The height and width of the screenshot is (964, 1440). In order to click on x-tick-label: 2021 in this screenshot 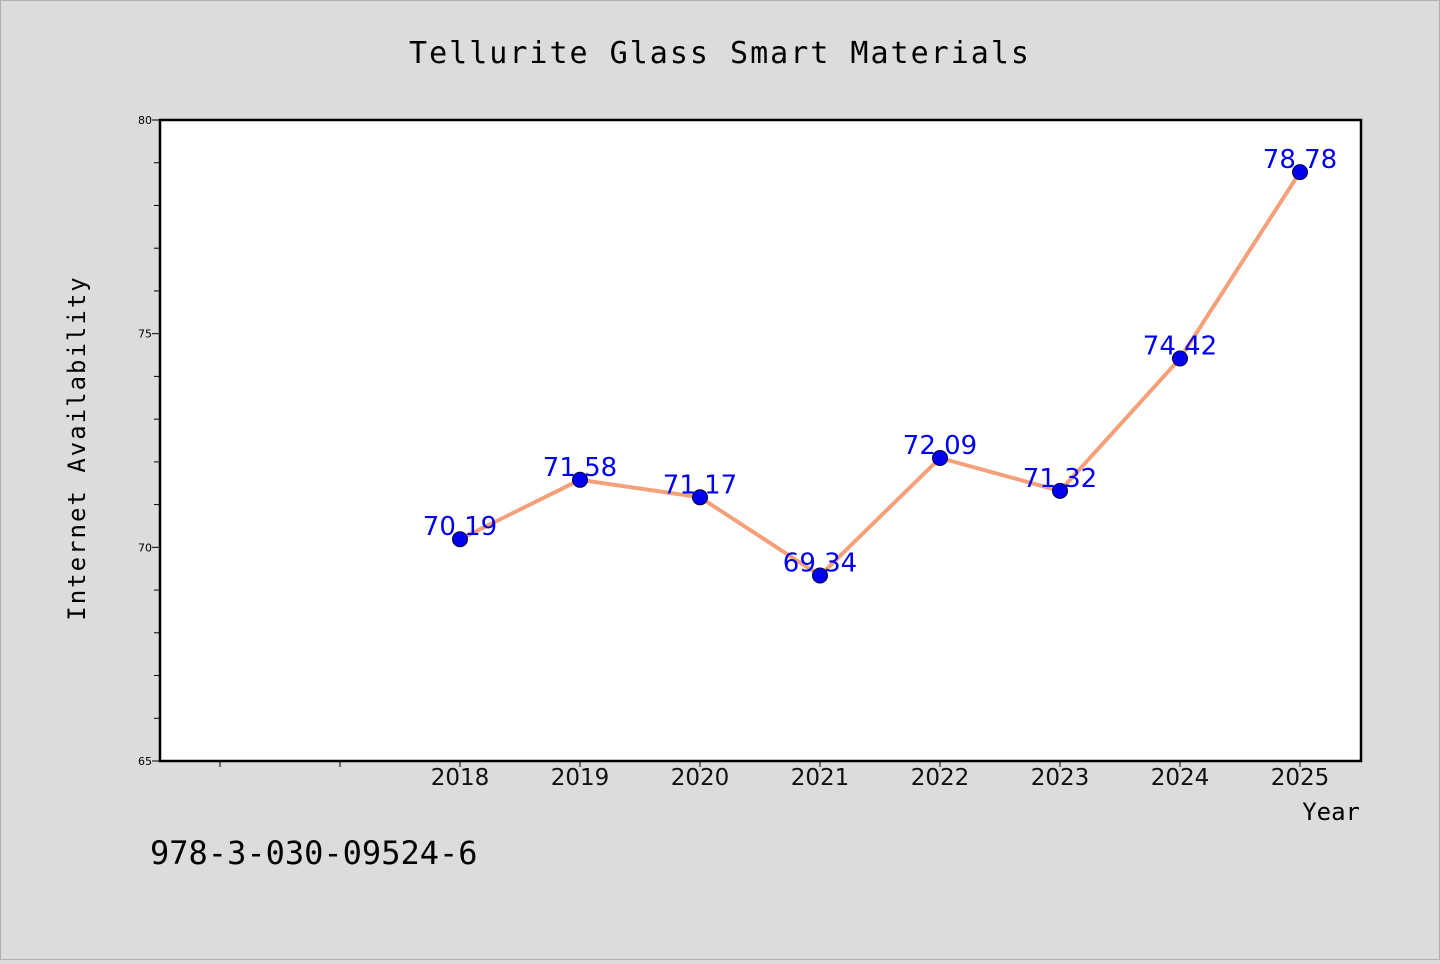, I will do `click(820, 778)`.